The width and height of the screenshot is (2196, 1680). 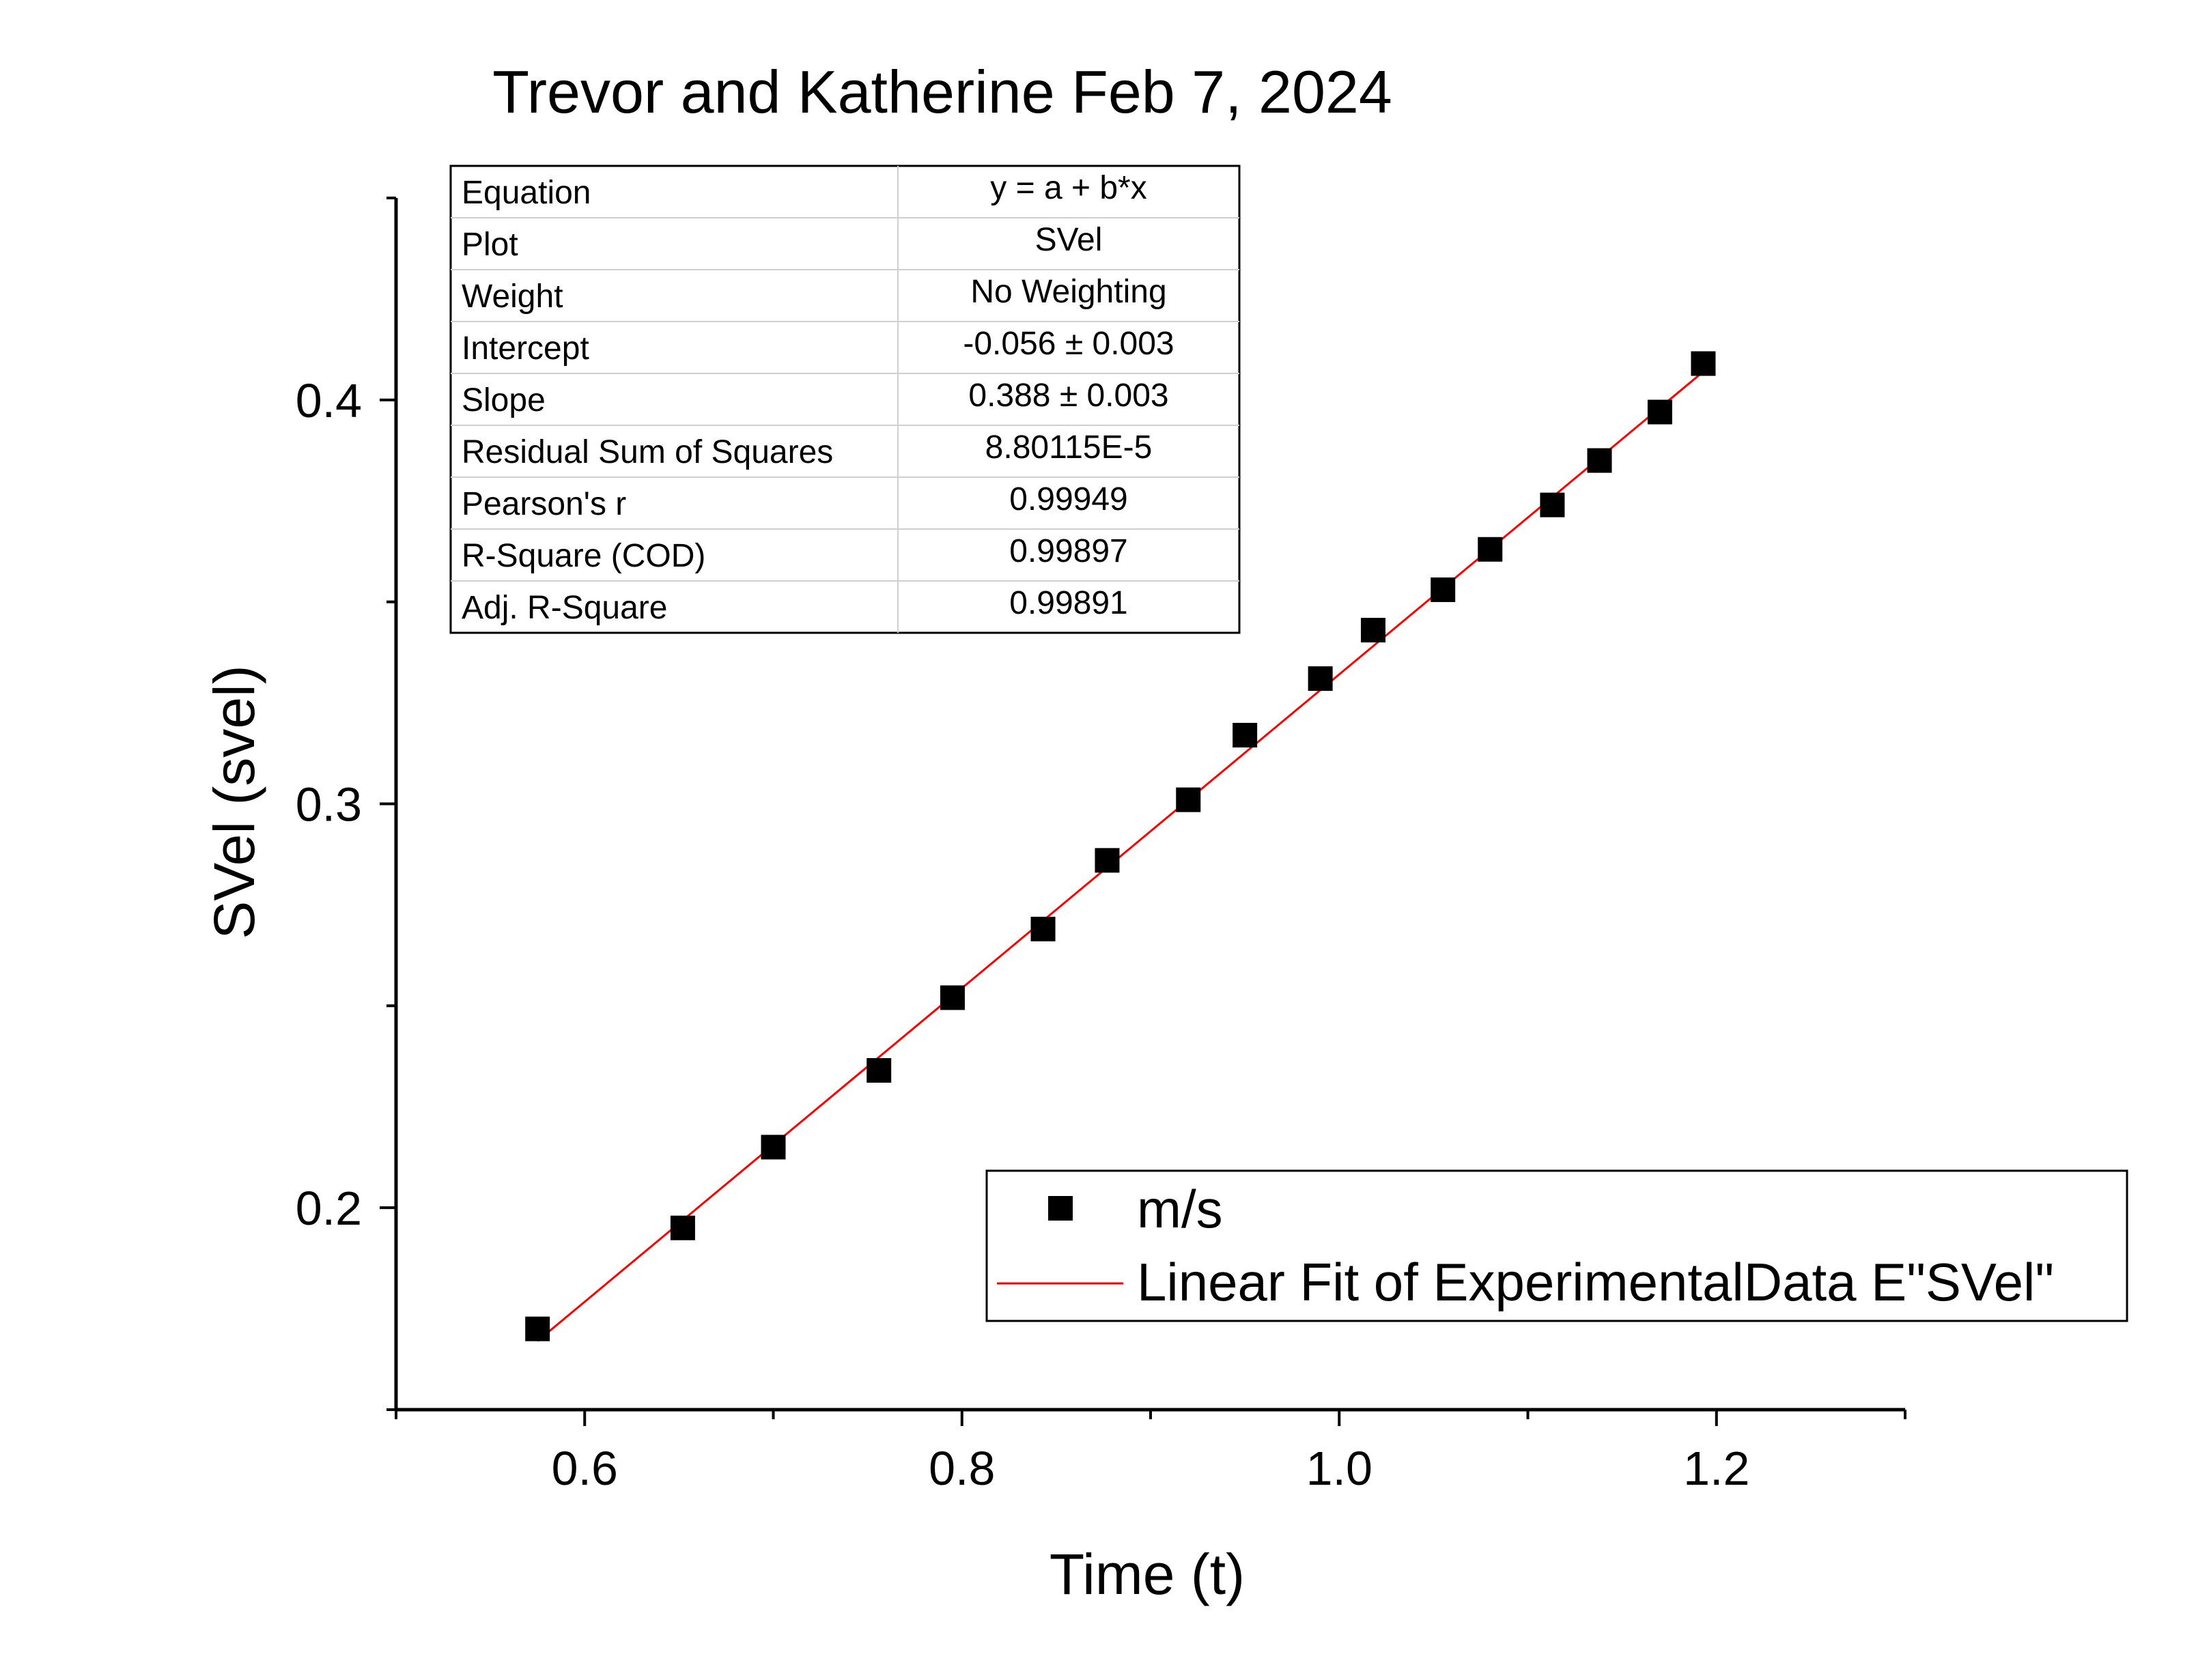 I want to click on fit-table-value: y = a + b*x, so click(x=1068, y=188).